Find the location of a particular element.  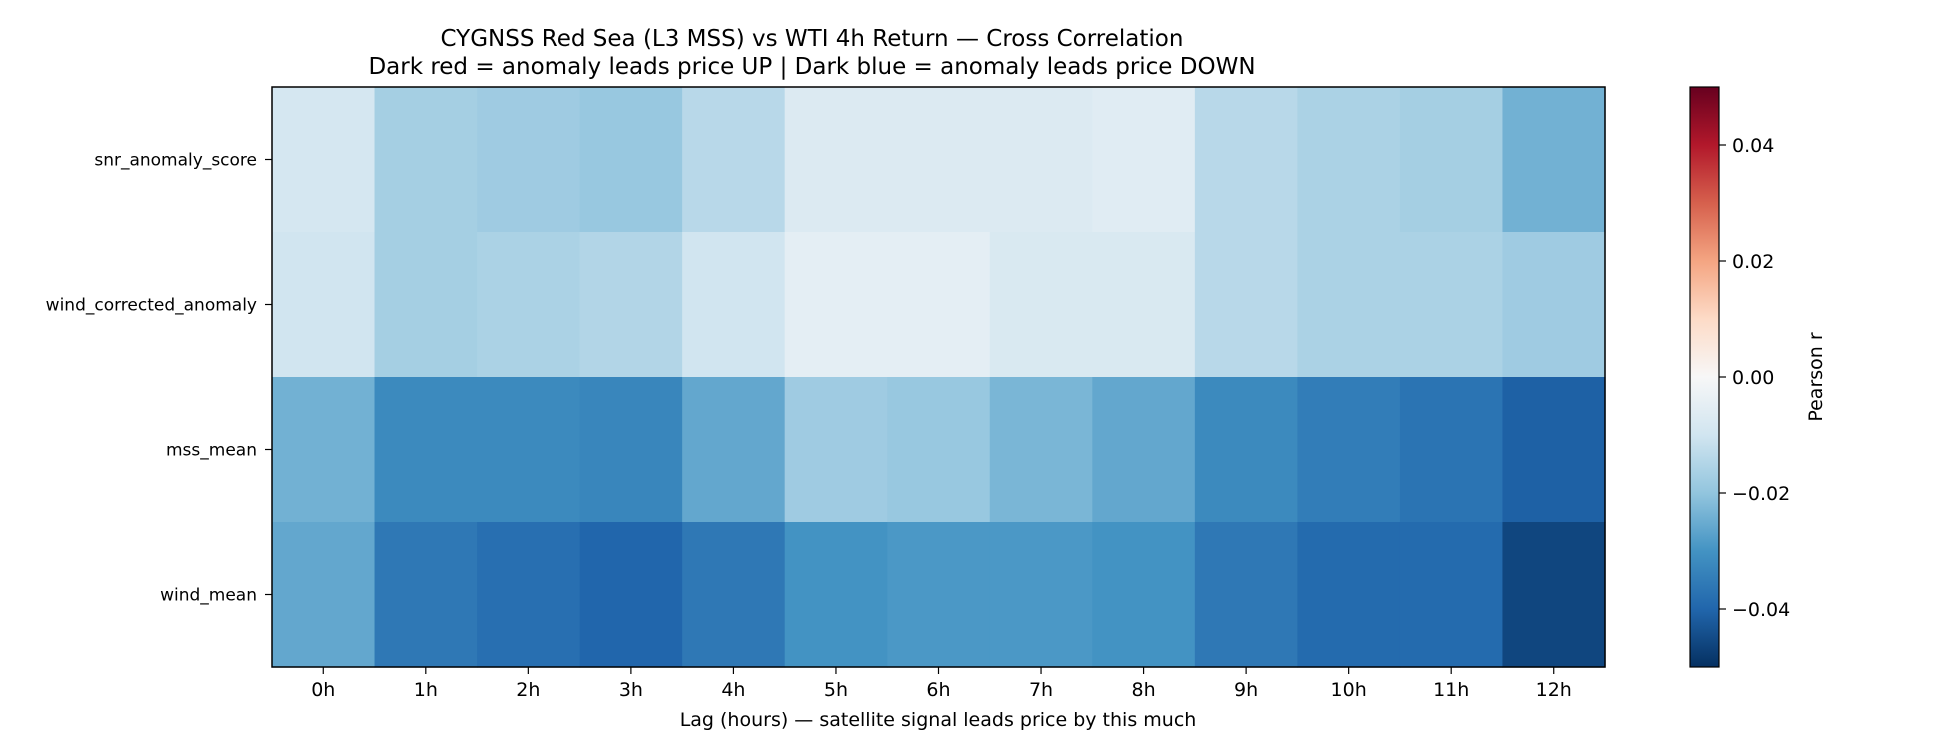

colorbar-tick-label: 0.00 is located at coordinates (1753, 378).